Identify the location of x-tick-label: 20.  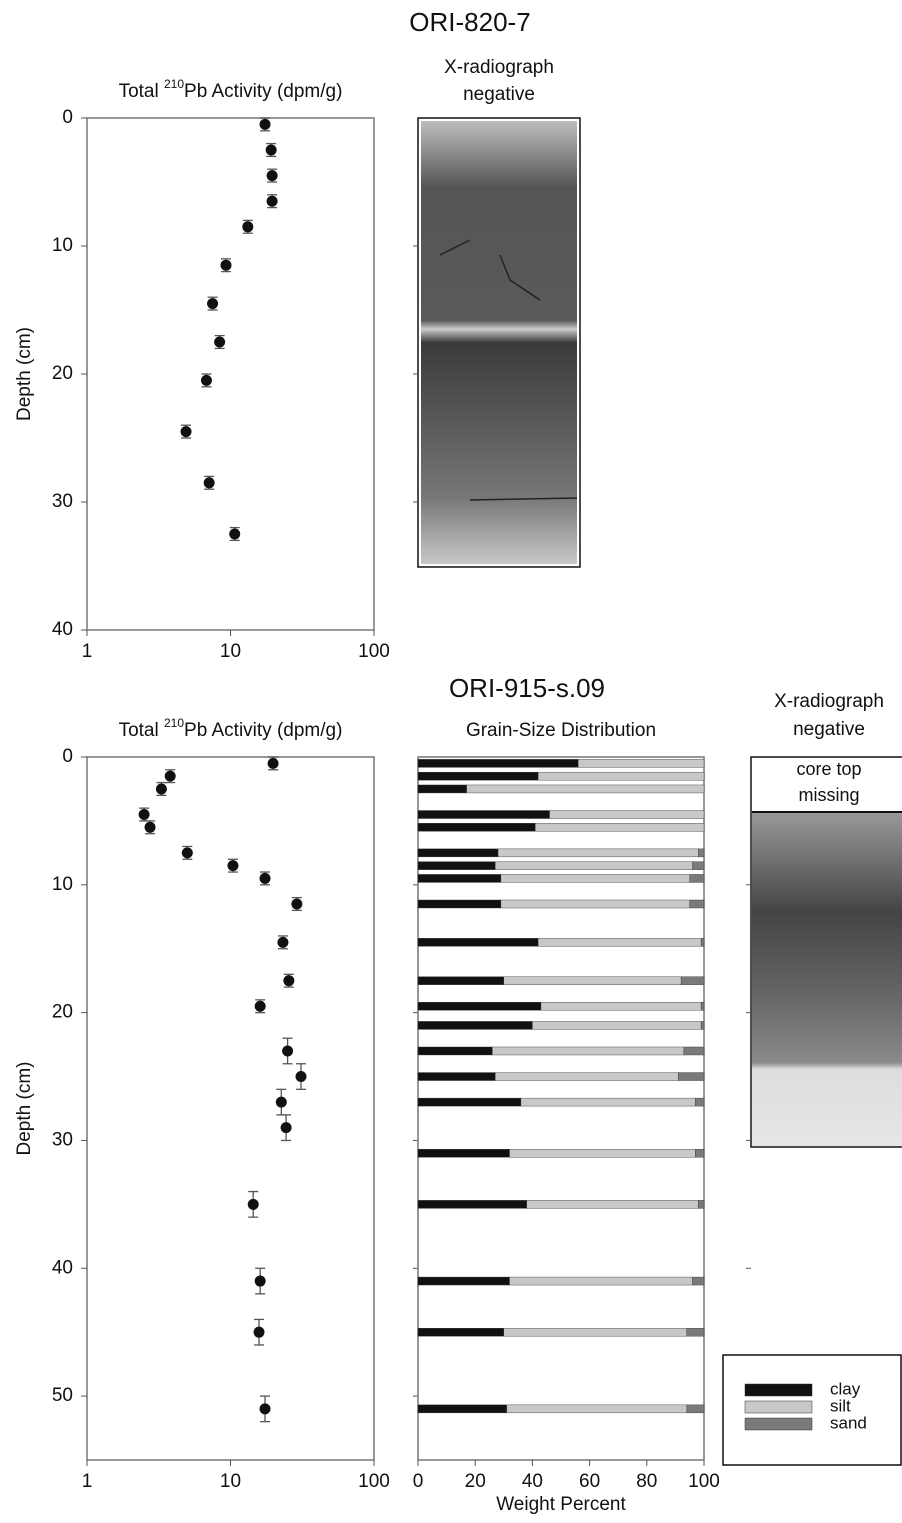
(475, 1481).